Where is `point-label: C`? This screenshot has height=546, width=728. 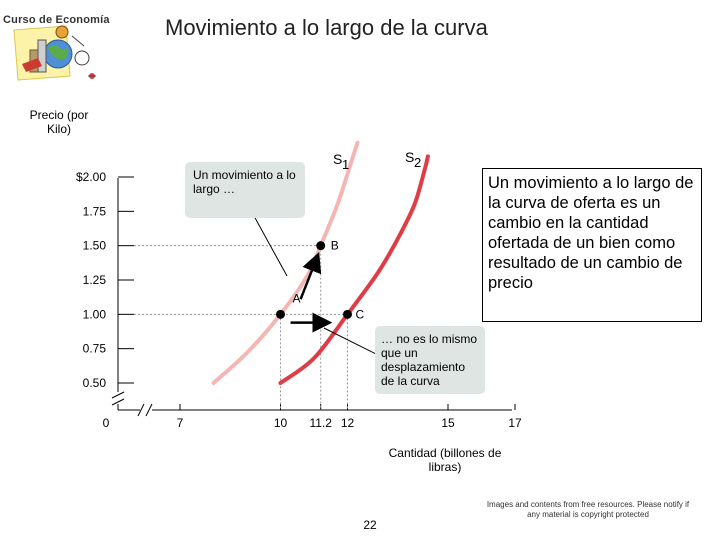
point-label: C is located at coordinates (360, 314).